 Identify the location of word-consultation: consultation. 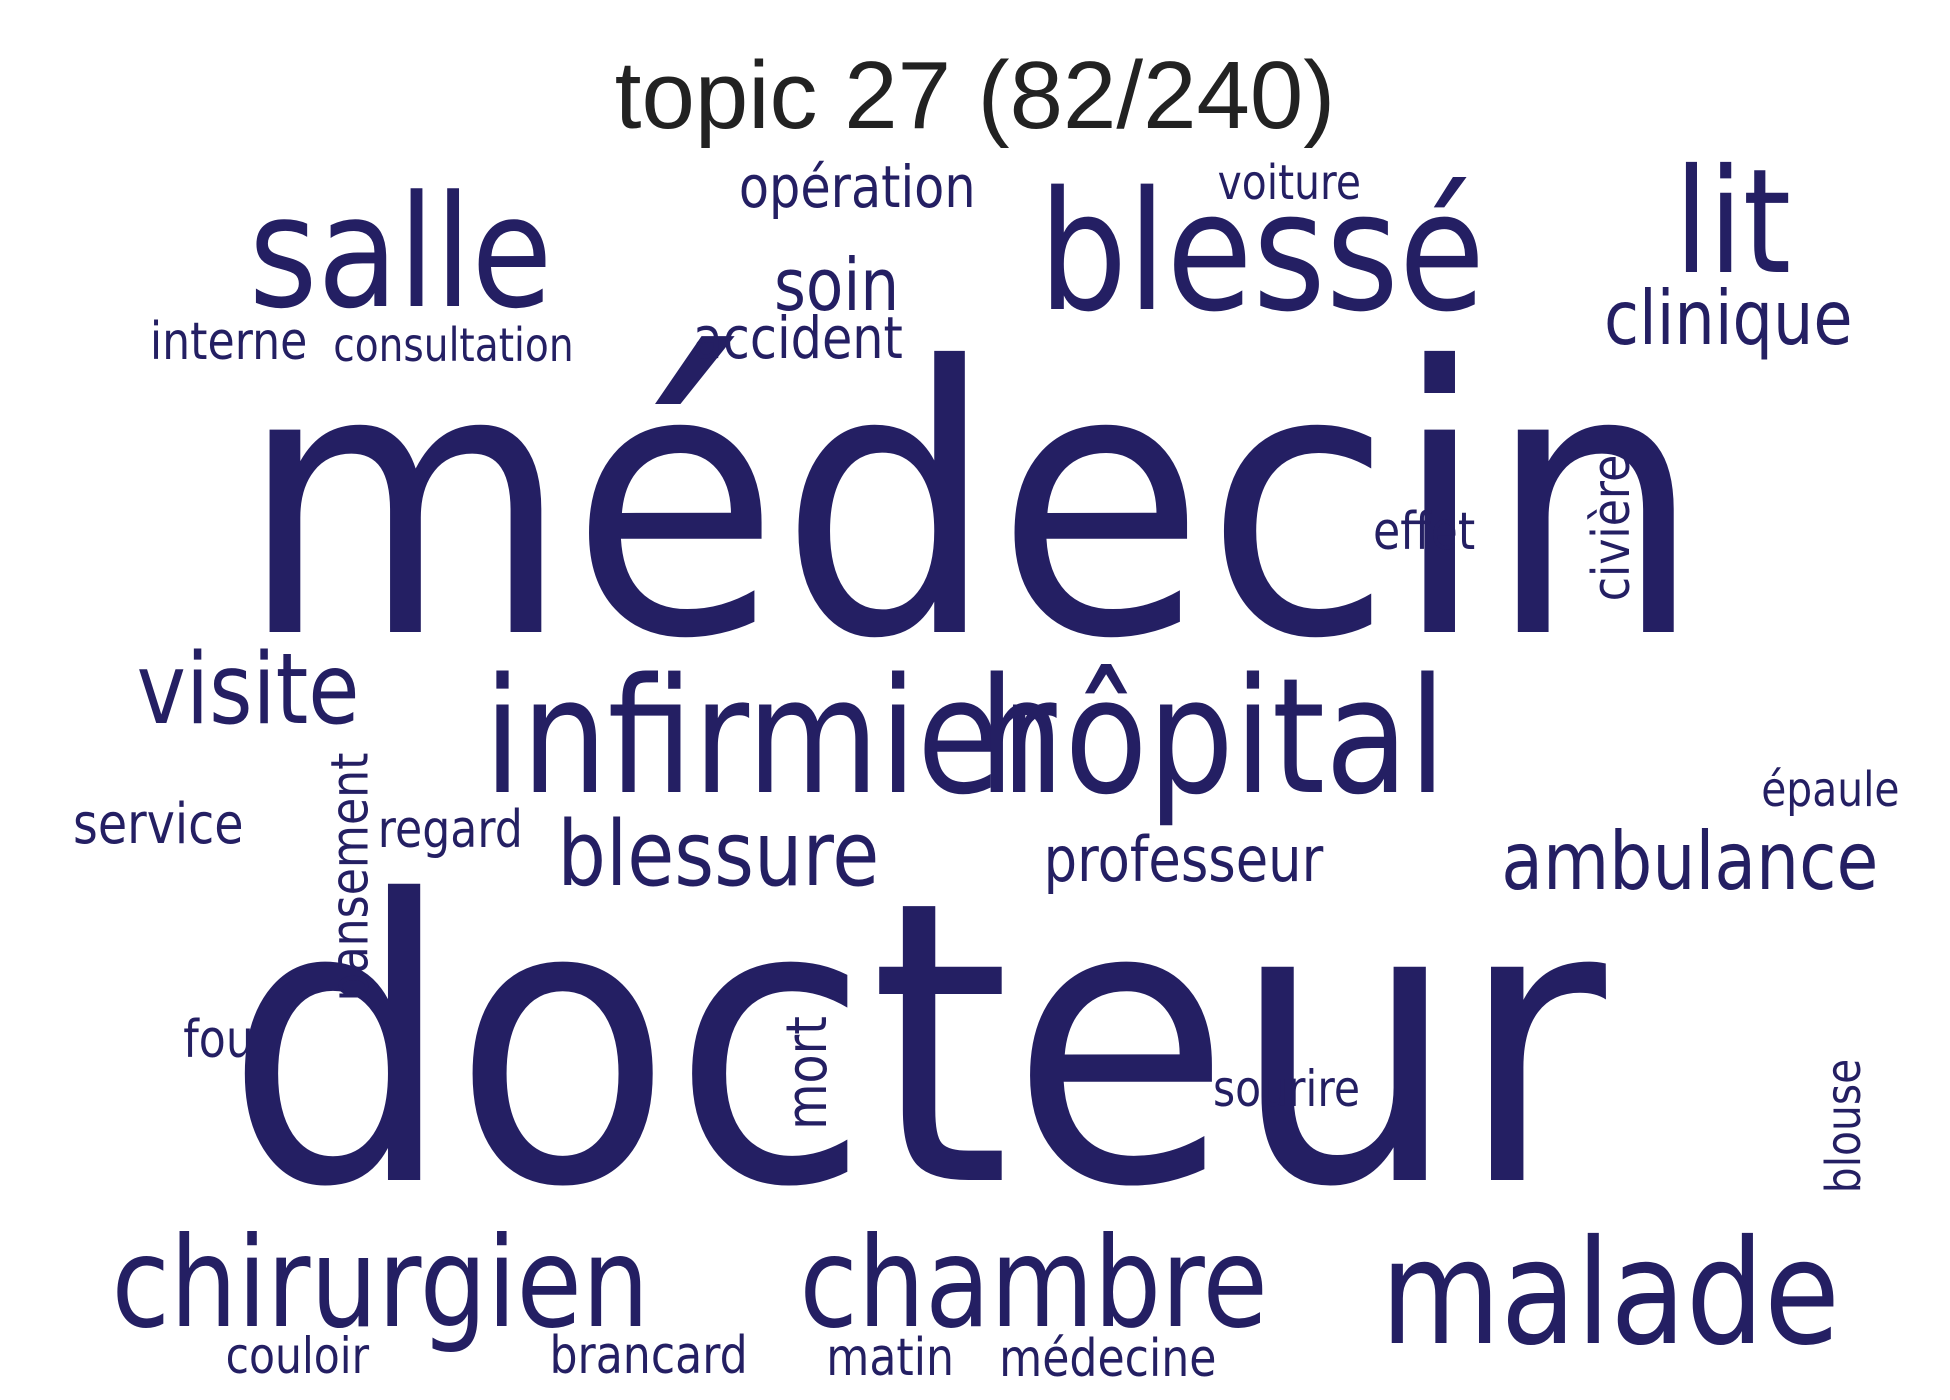
(453, 345).